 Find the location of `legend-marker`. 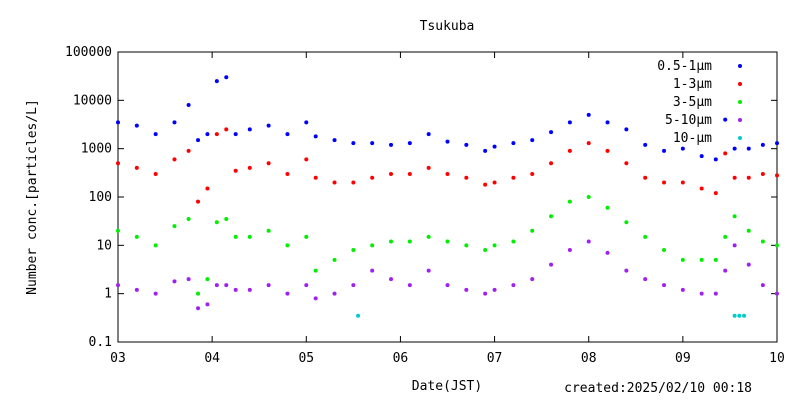

legend-marker is located at coordinates (740, 66).